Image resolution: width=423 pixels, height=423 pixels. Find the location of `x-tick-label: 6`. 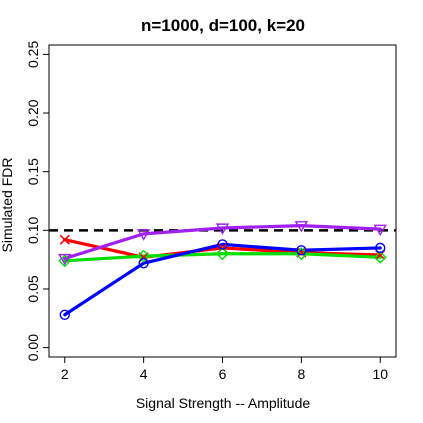

x-tick-label: 6 is located at coordinates (223, 374).